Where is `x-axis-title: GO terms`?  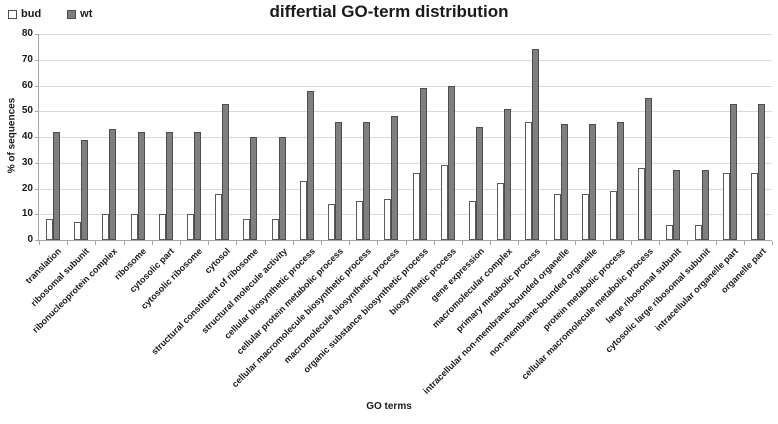 x-axis-title: GO terms is located at coordinates (389, 406).